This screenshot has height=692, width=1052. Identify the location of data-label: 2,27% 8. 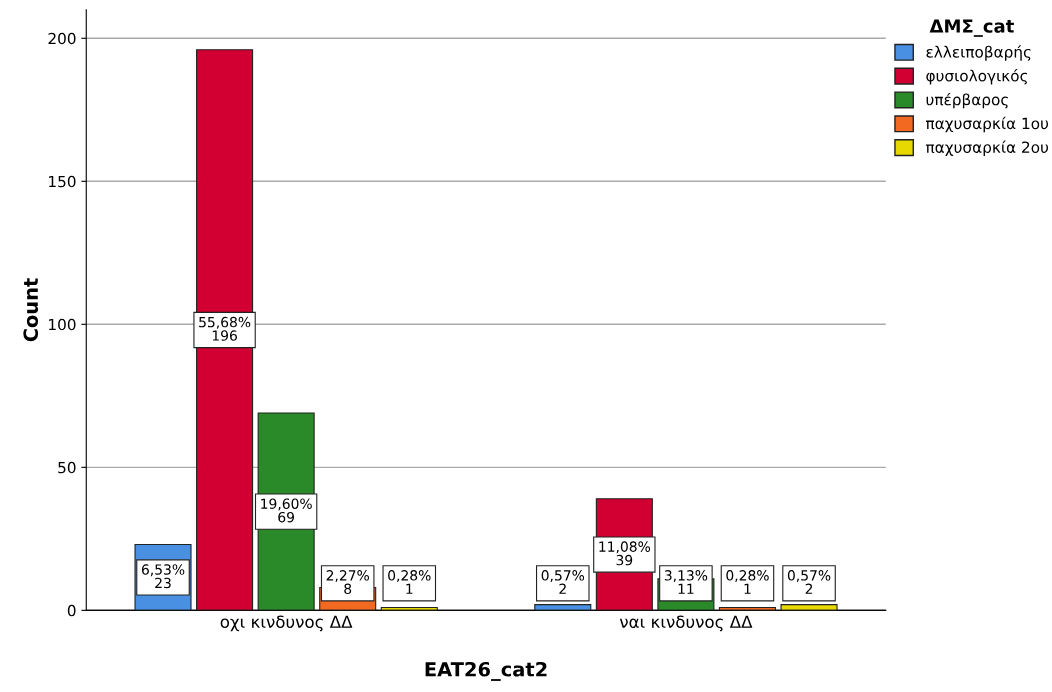
(347, 582).